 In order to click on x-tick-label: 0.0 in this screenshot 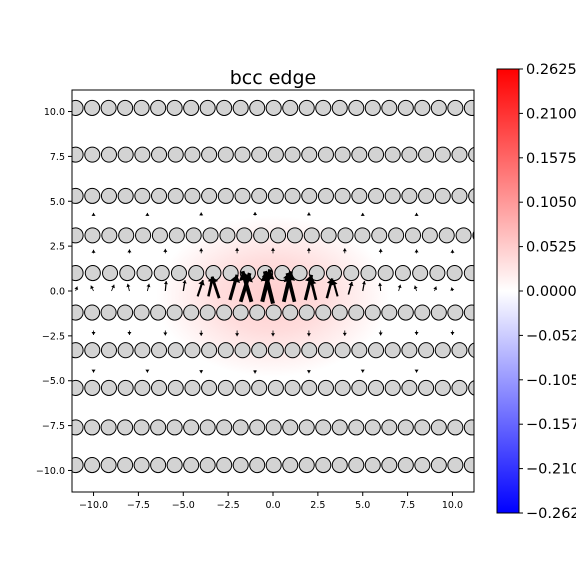, I will do `click(272, 505)`.